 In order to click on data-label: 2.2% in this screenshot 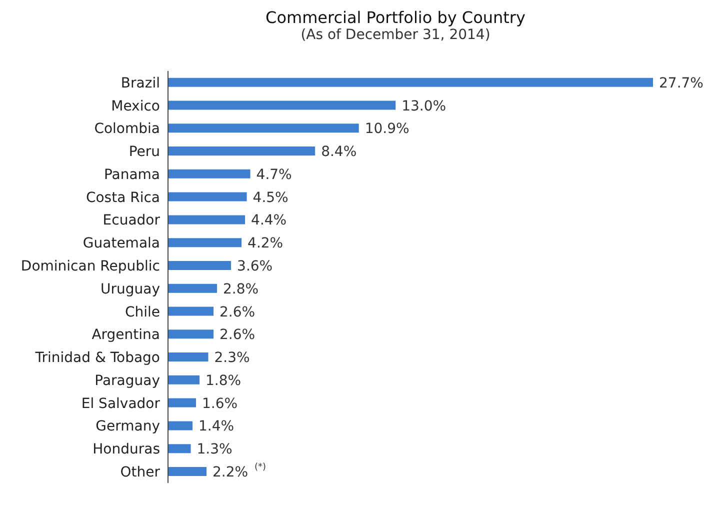, I will do `click(230, 472)`.